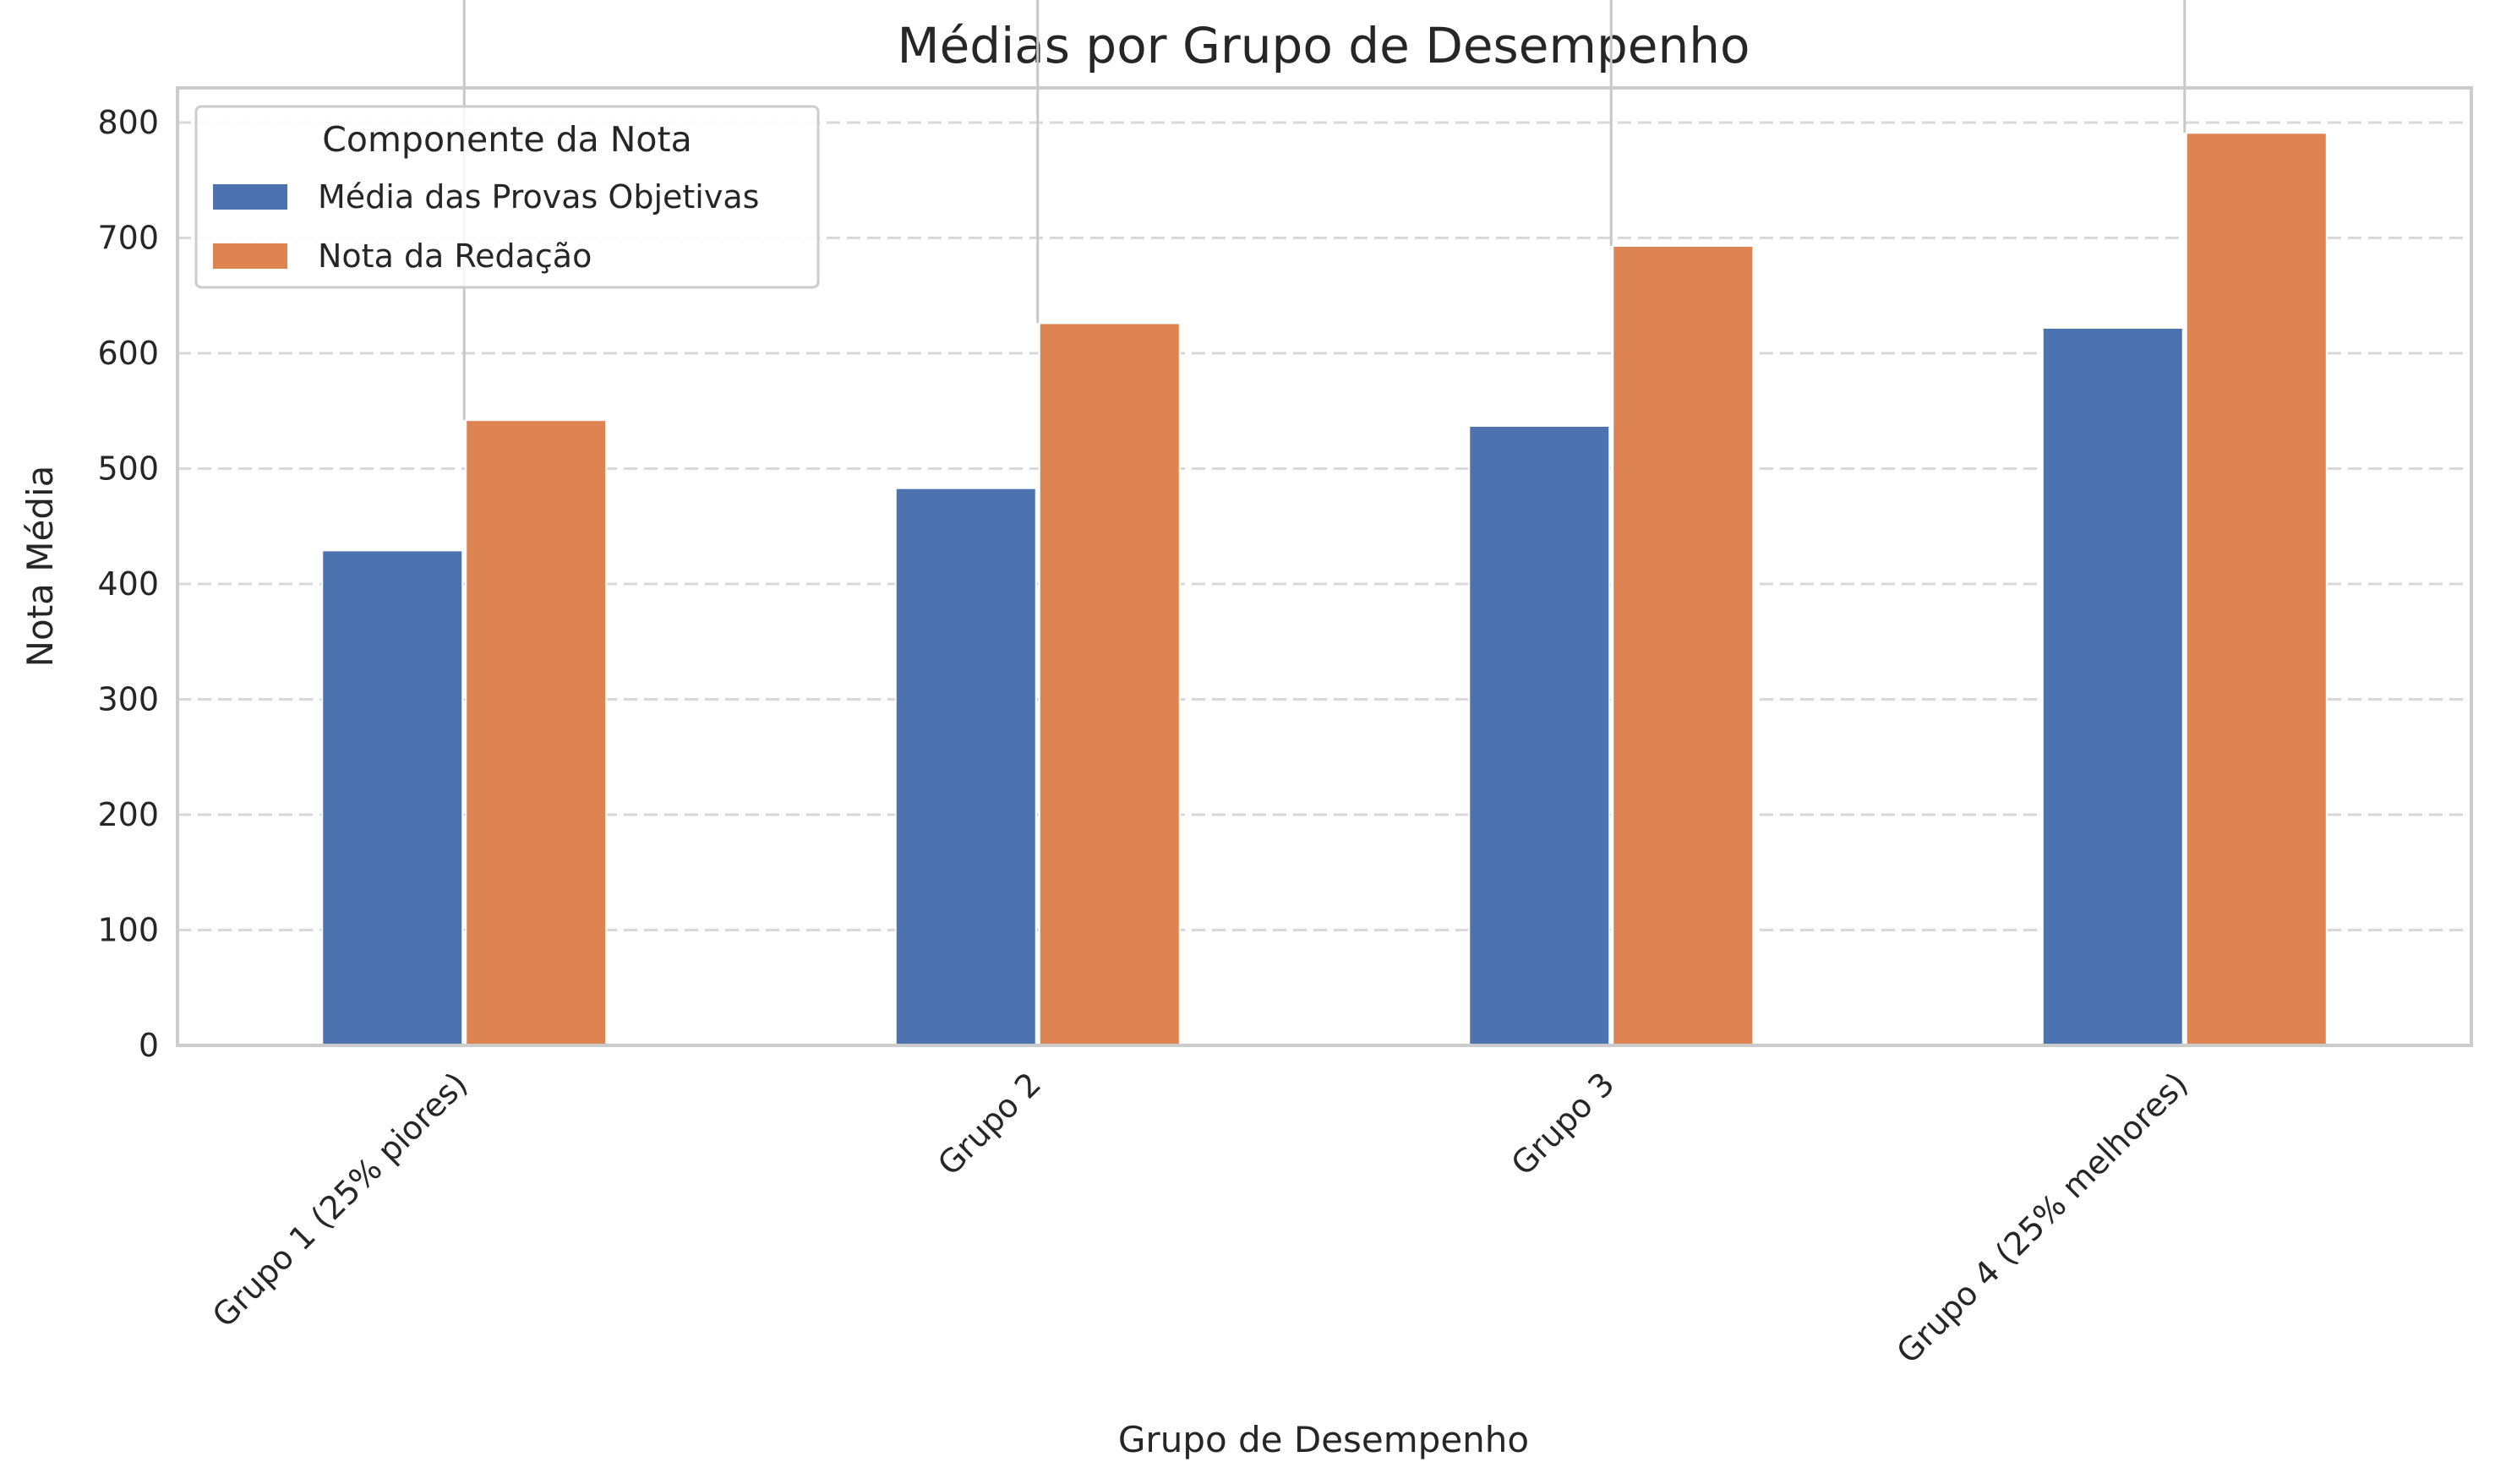 This screenshot has width=2495, height=1484. I want to click on legend-label-objetivas: Média das Provas Objetivas, so click(538, 197).